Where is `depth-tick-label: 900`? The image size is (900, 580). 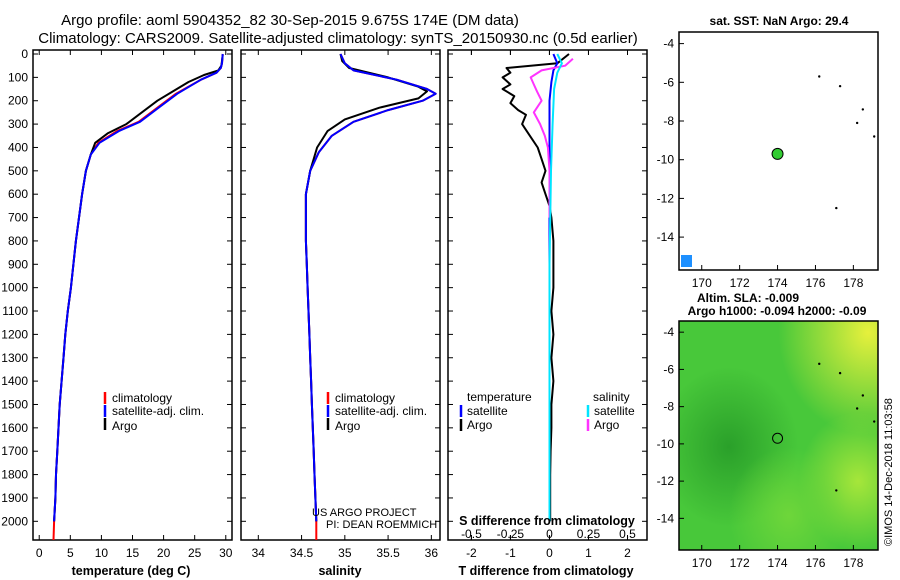 depth-tick-label: 900 is located at coordinates (18, 264).